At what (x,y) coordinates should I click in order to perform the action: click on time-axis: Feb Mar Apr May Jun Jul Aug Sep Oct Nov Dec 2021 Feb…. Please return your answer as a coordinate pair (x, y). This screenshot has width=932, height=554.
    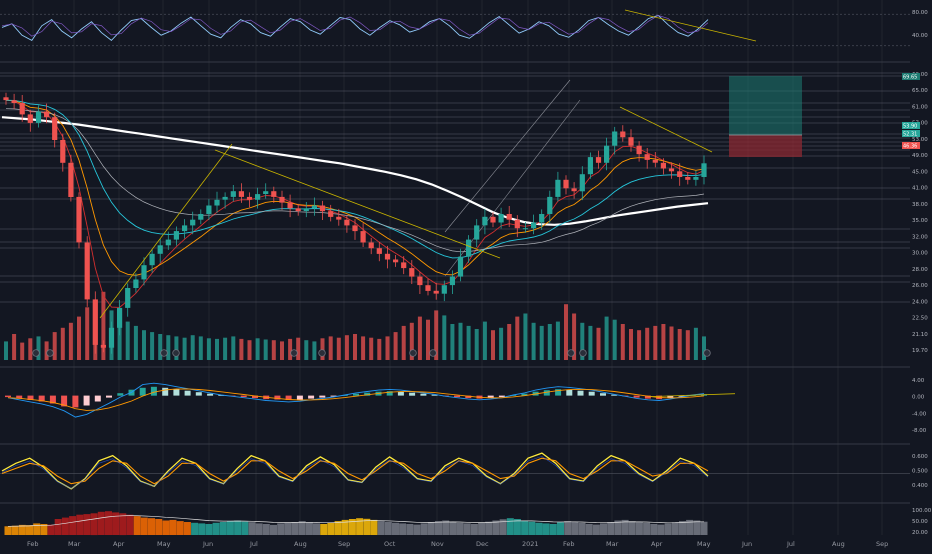
    Looking at the image, I should click on (457, 544).